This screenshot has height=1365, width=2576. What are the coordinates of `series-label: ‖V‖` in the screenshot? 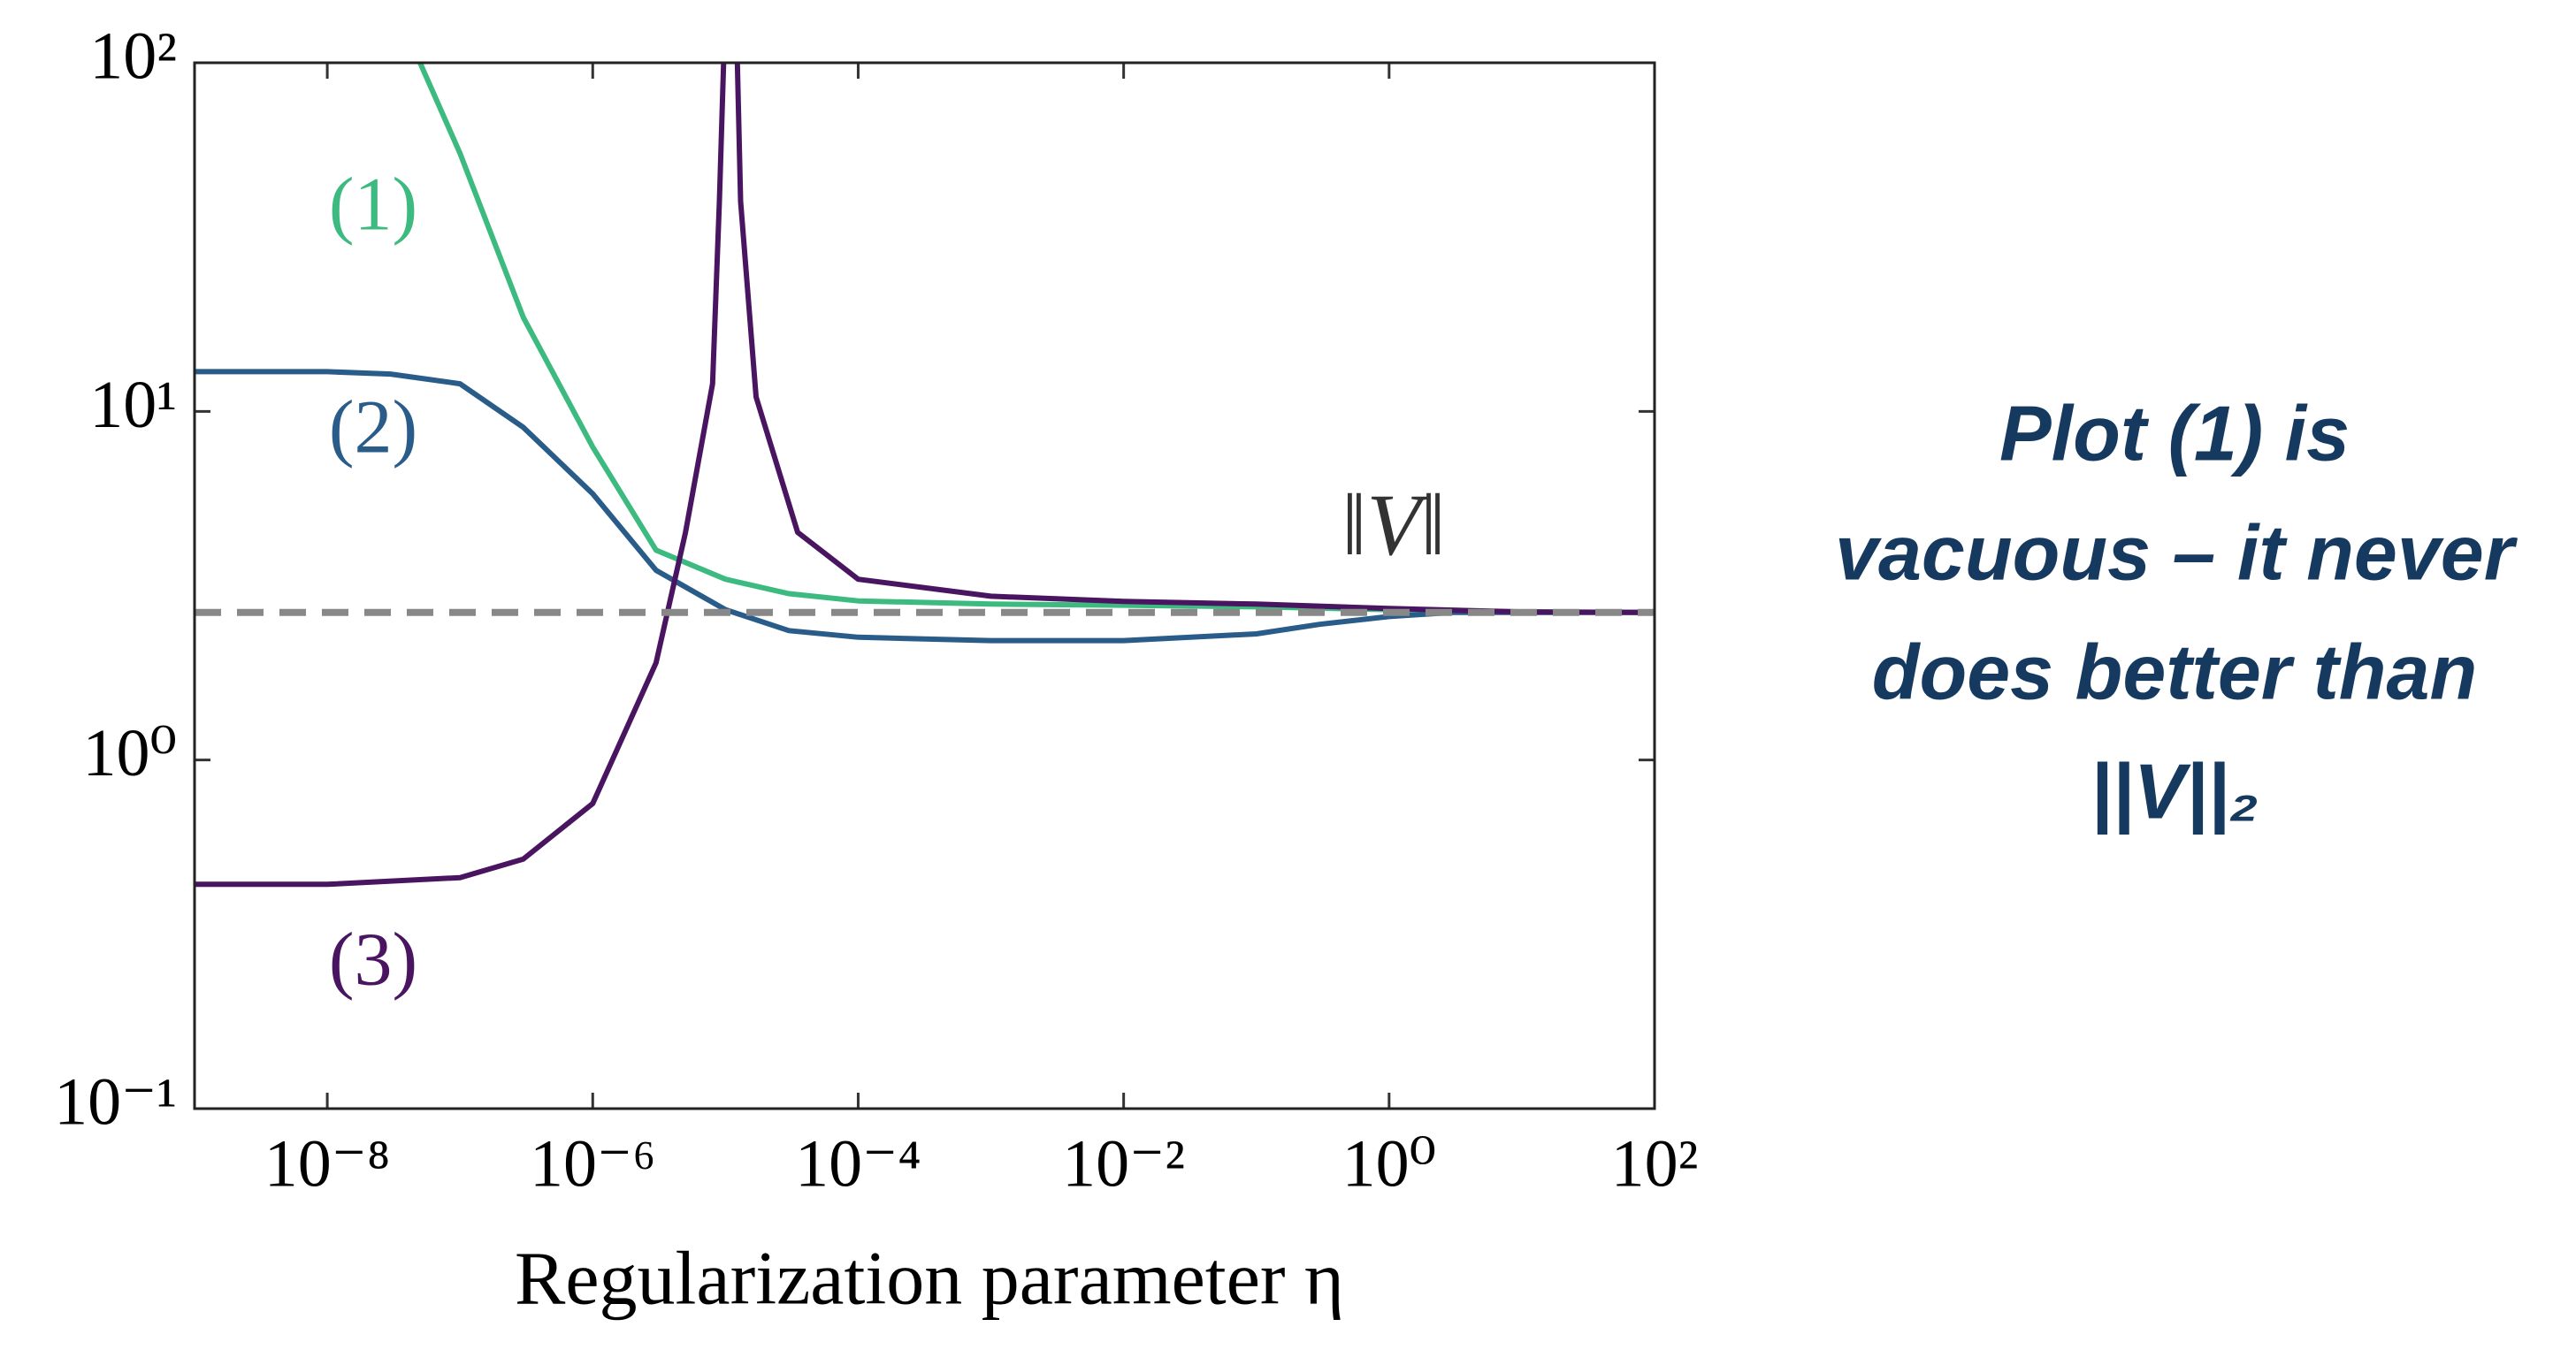 It's located at (1394, 525).